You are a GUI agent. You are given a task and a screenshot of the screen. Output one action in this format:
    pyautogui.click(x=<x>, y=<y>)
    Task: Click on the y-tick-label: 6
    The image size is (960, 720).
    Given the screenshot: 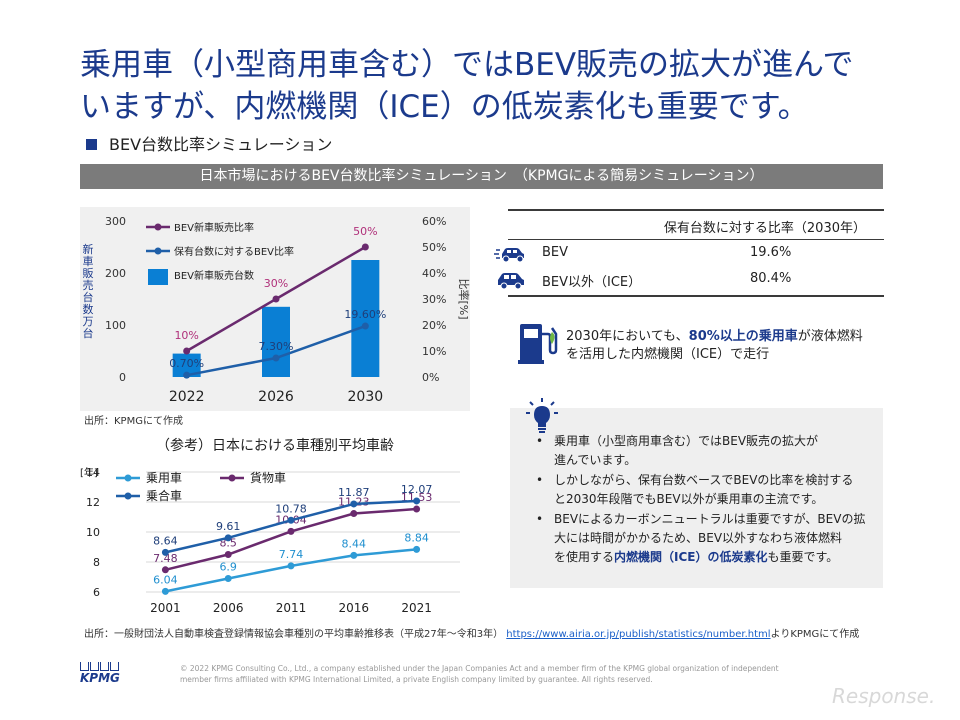 What is the action you would take?
    pyautogui.click(x=96, y=592)
    